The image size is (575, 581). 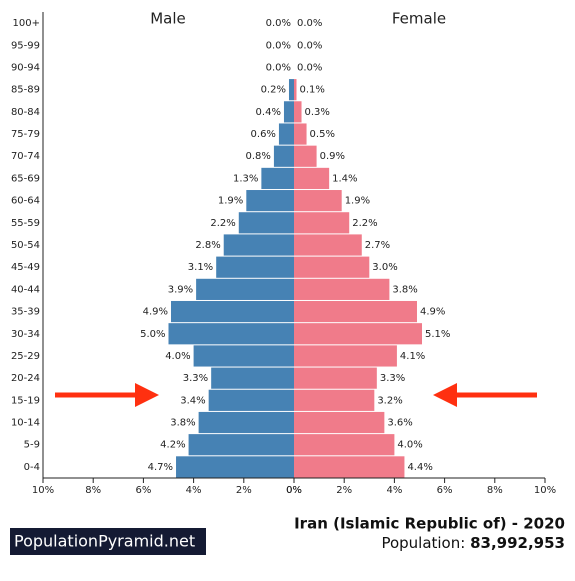 What do you see at coordinates (294, 490) in the screenshot?
I see `x-tick-label: 0%` at bounding box center [294, 490].